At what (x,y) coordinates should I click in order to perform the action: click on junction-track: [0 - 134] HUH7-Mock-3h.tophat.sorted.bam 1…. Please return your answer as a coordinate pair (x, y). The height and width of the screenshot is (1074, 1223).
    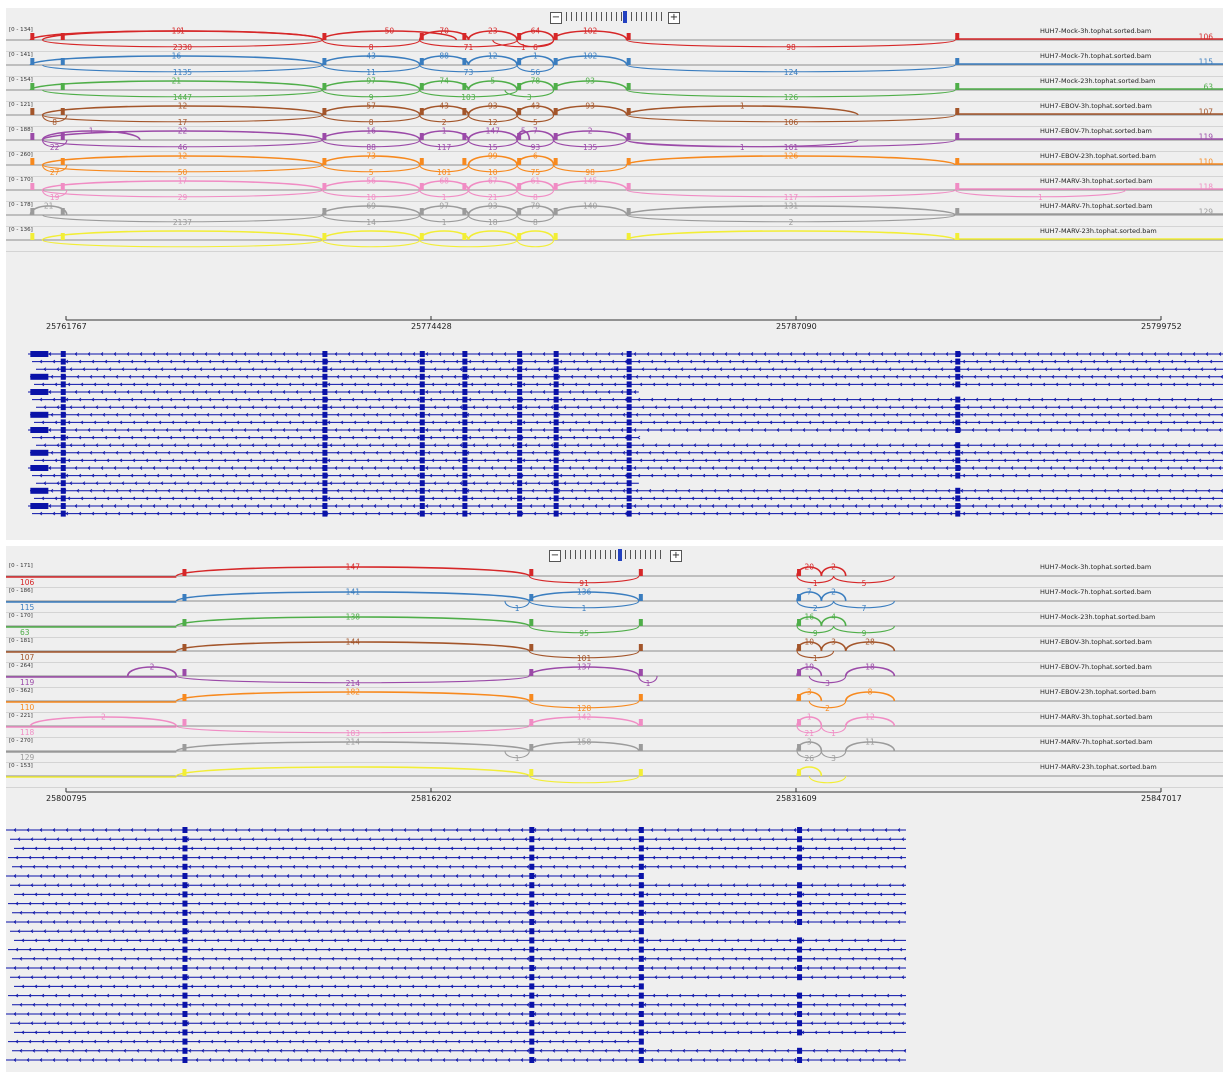
    Looking at the image, I should click on (614, 39).